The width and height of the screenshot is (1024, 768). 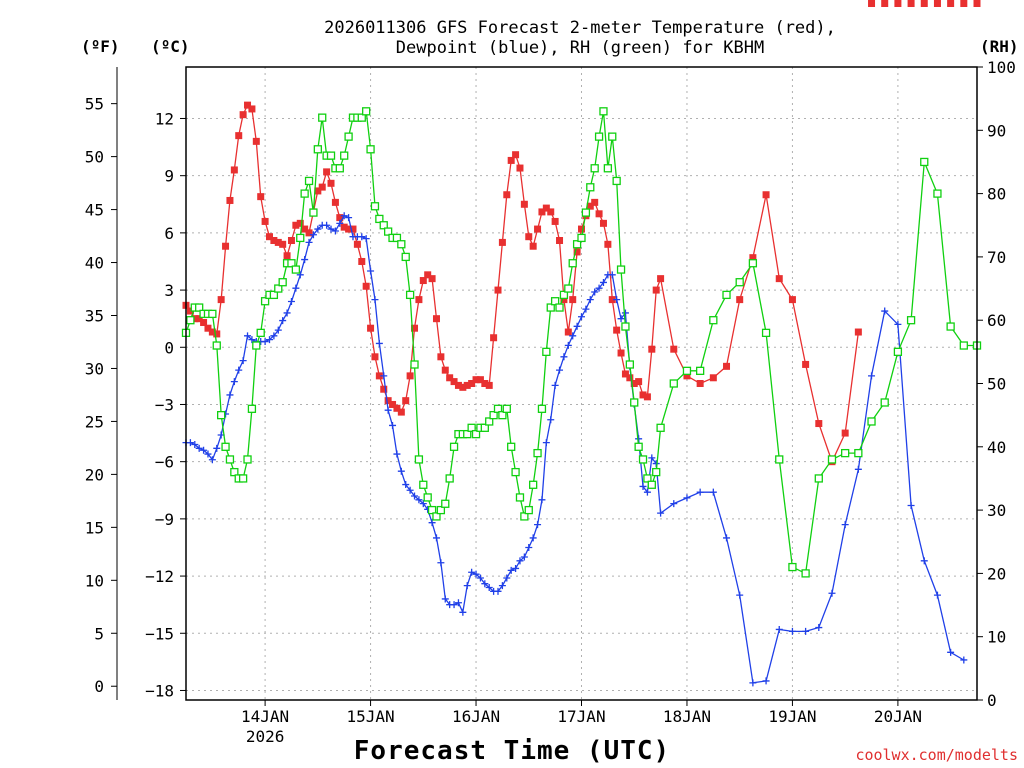 What do you see at coordinates (169, 347) in the screenshot?
I see `celsius-tick-label: 0` at bounding box center [169, 347].